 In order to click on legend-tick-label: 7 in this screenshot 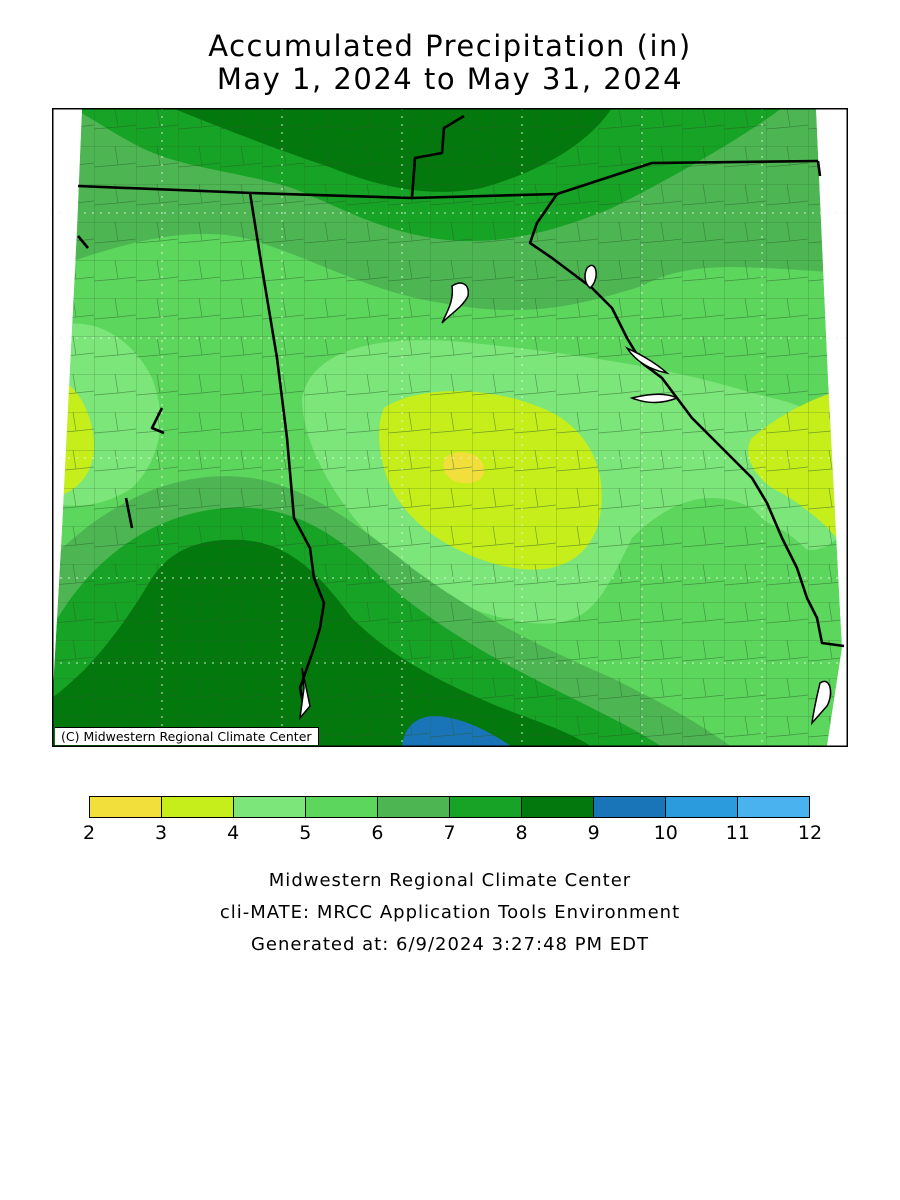, I will do `click(449, 833)`.